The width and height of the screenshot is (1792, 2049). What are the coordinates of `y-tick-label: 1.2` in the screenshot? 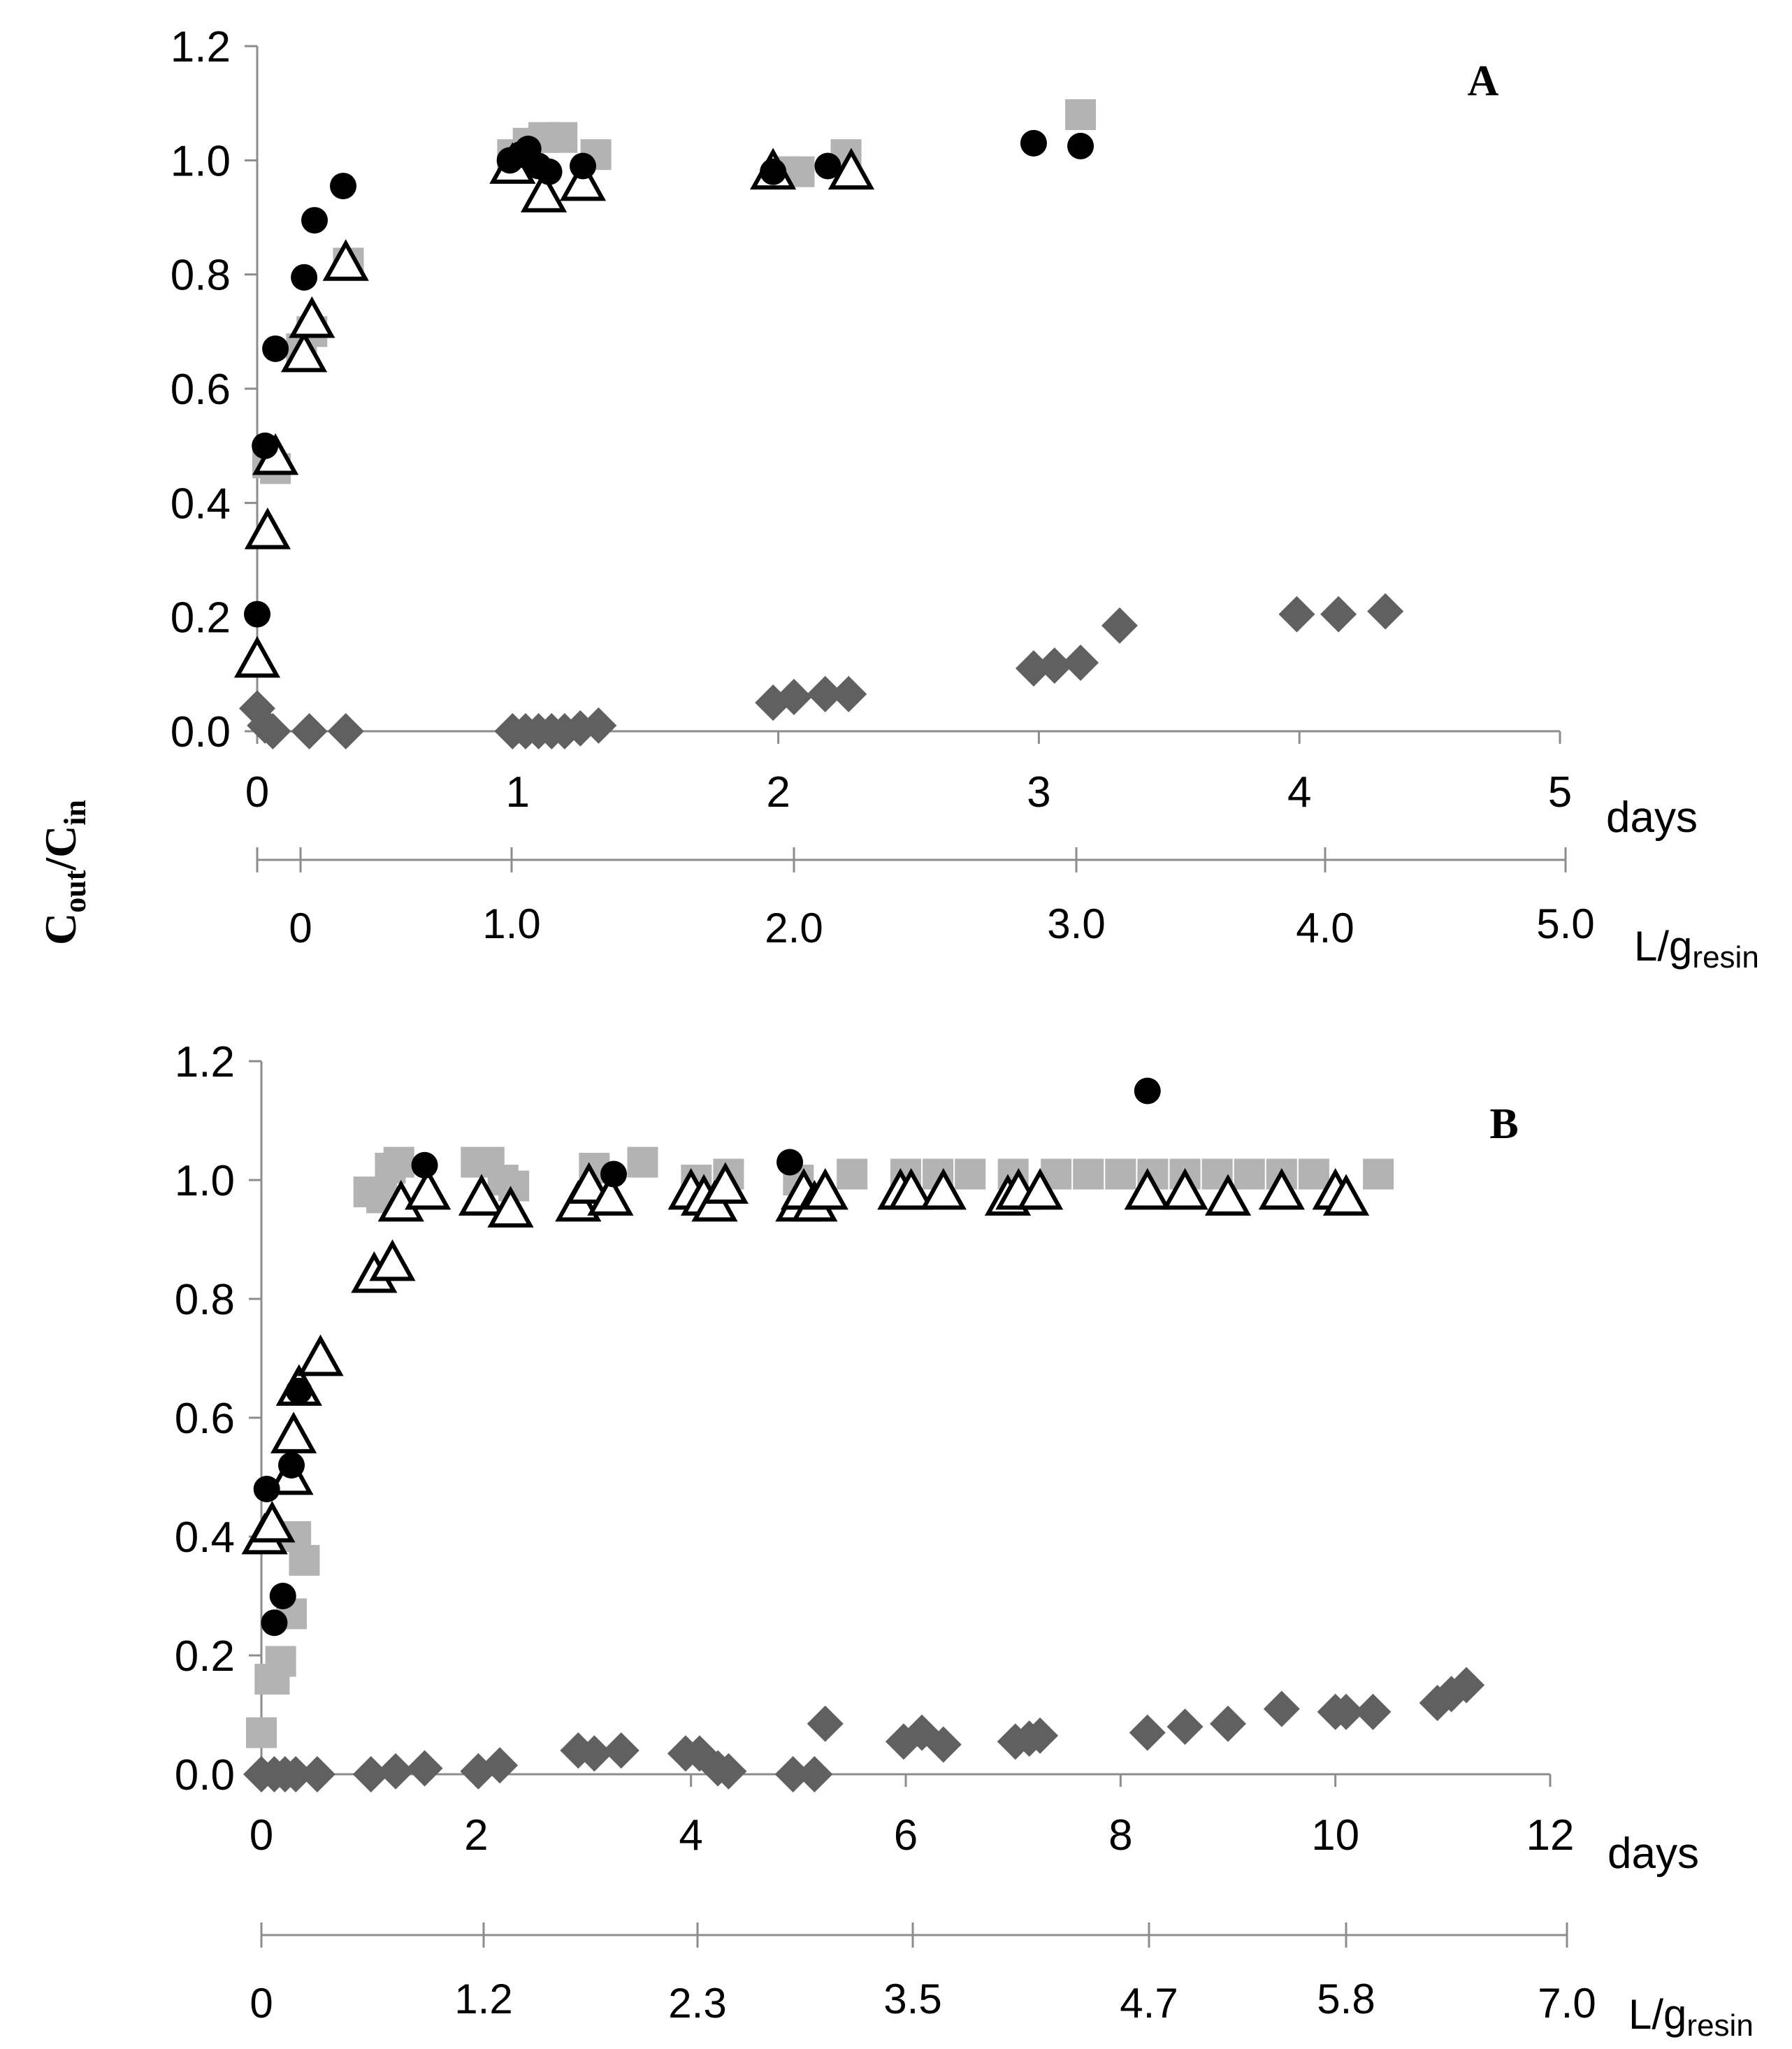 It's located at (205, 1062).